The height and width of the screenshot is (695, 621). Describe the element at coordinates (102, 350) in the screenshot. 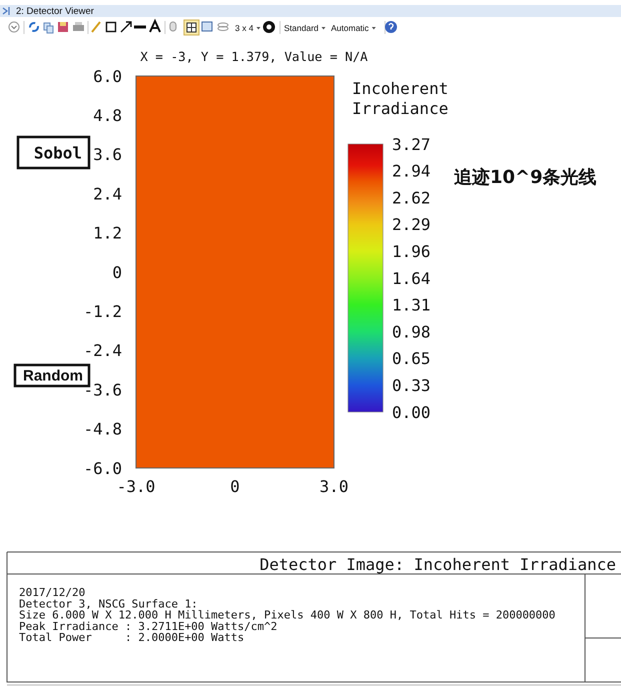

I see `y-tick-label: -2.4` at that location.